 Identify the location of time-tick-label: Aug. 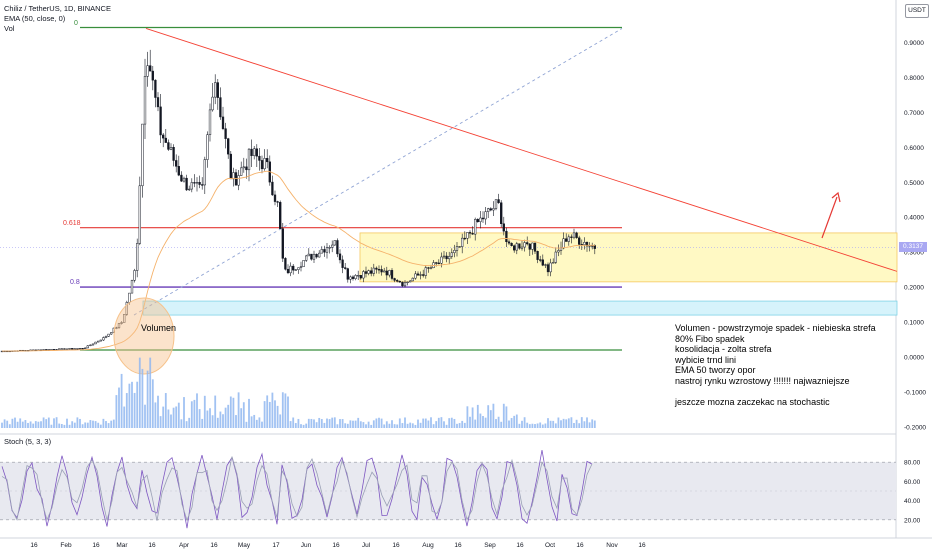
(428, 545).